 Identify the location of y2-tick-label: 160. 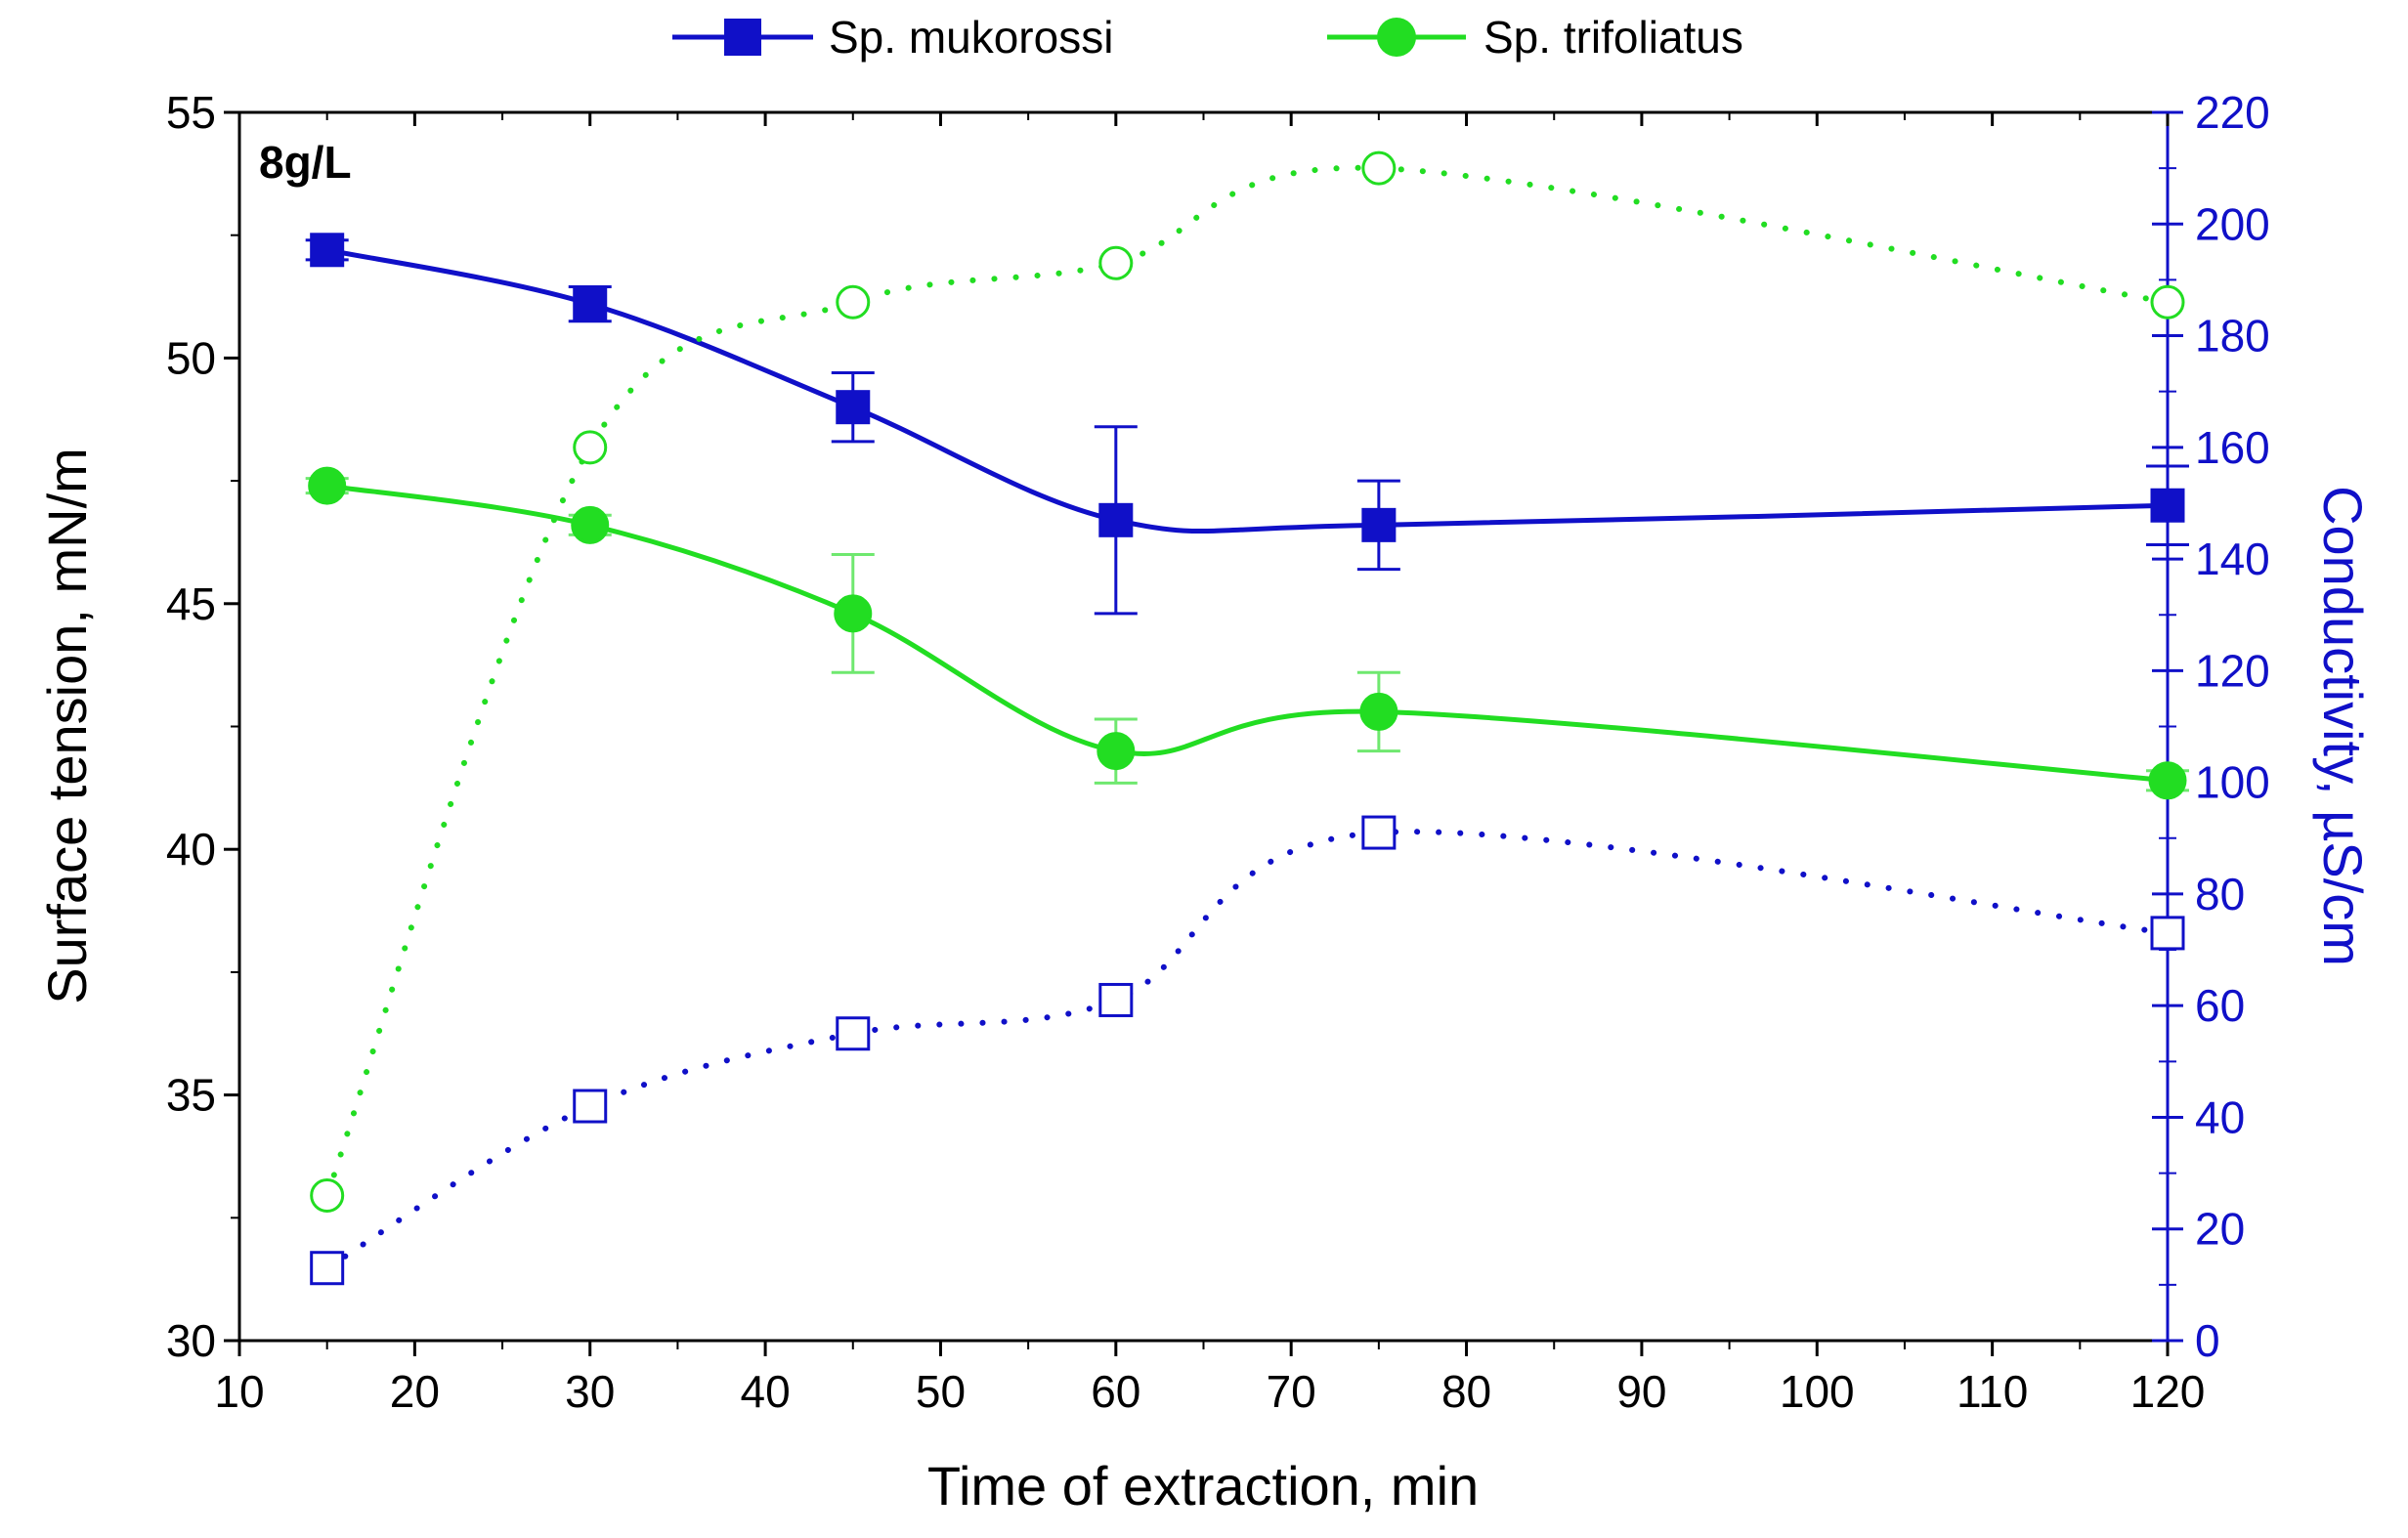
(2232, 447).